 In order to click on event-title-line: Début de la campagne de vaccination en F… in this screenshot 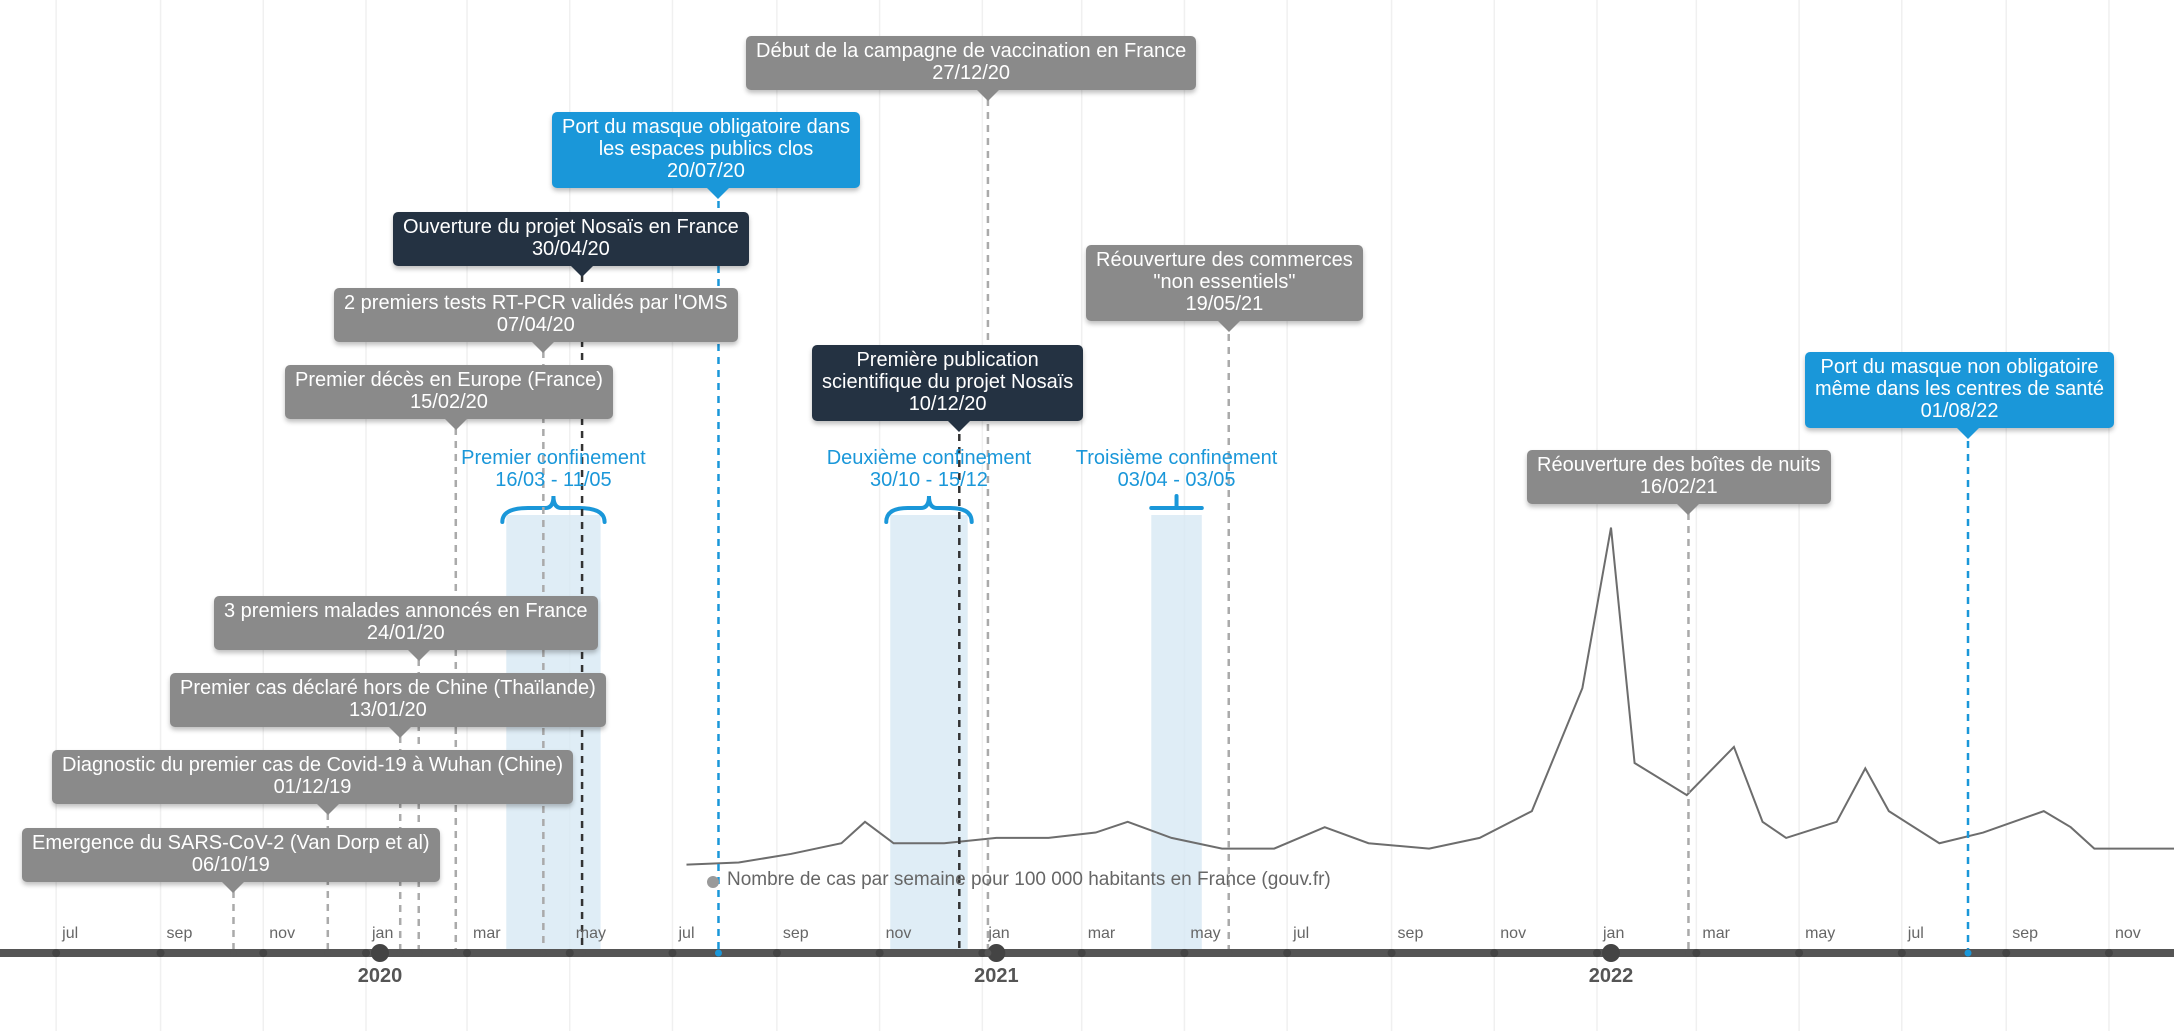, I will do `click(971, 51)`.